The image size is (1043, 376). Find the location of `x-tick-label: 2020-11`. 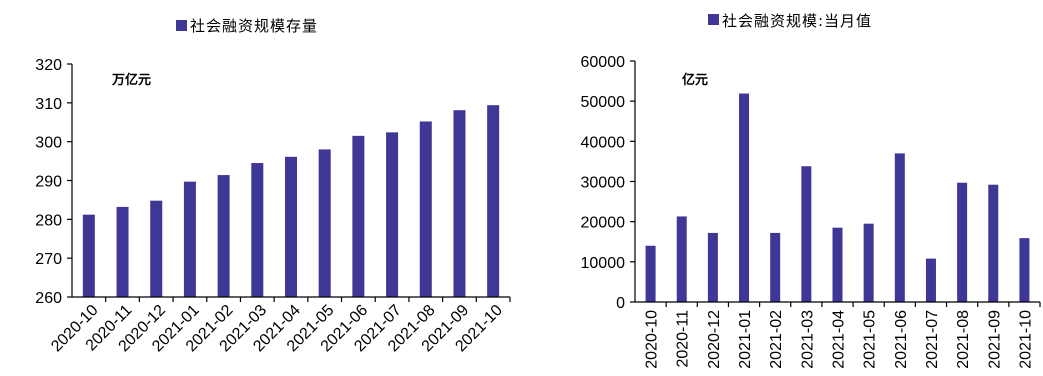

x-tick-label: 2020-11 is located at coordinates (683, 339).